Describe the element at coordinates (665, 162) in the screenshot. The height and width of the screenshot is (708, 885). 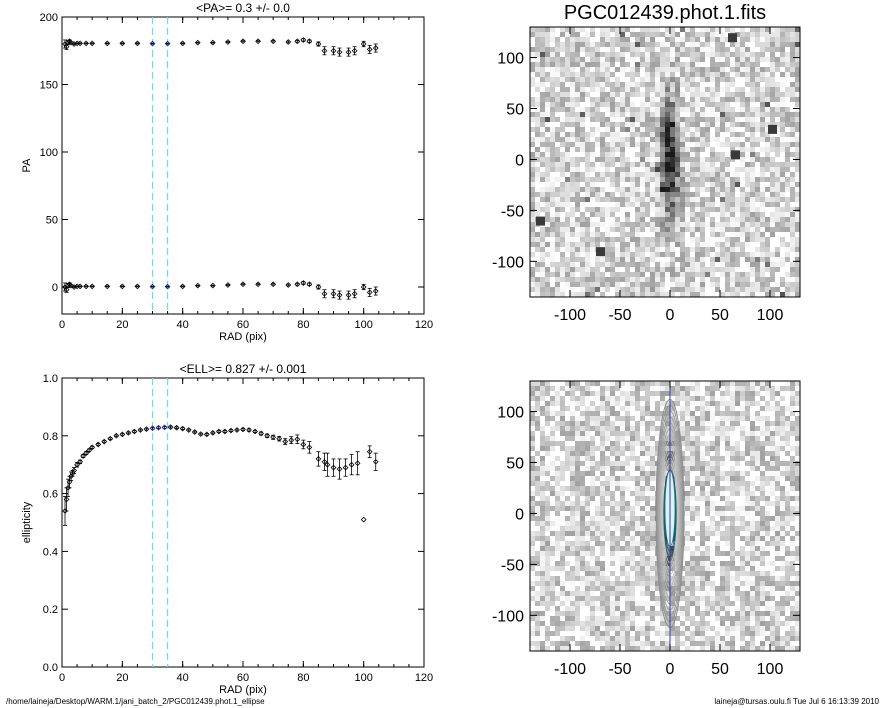
I see `image3-frame` at that location.